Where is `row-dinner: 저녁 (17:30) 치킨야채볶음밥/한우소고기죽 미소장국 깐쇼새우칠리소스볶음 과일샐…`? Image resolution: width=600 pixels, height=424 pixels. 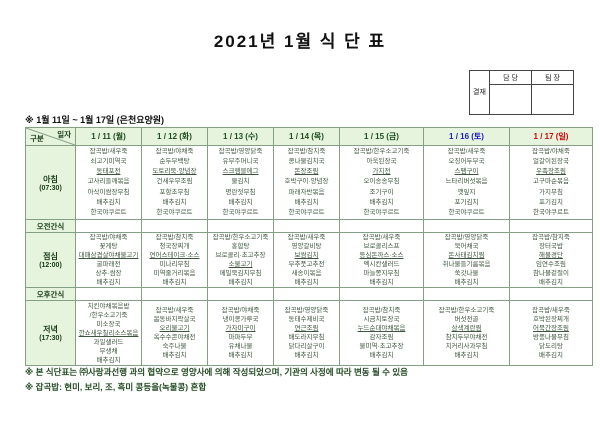 row-dinner: 저녁 (17:30) 치킨야채볶음밥/한우소고기죽 미소장국 깐쇼새우칠리소스볶음 과일샐… is located at coordinates (309, 333).